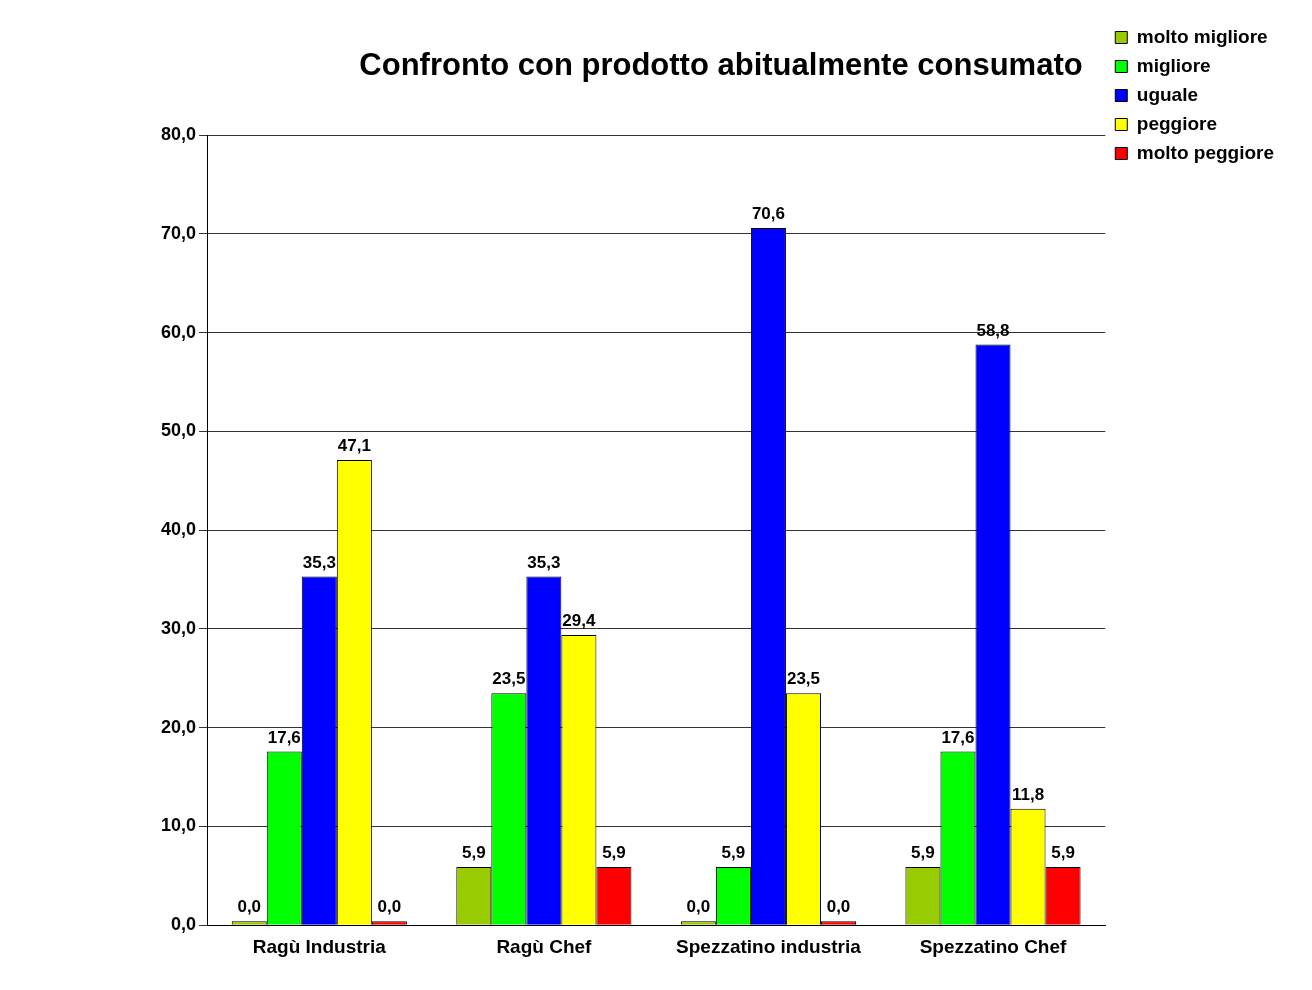 This screenshot has width=1312, height=990. I want to click on x-tick-label: Spezzatino industria, so click(769, 946).